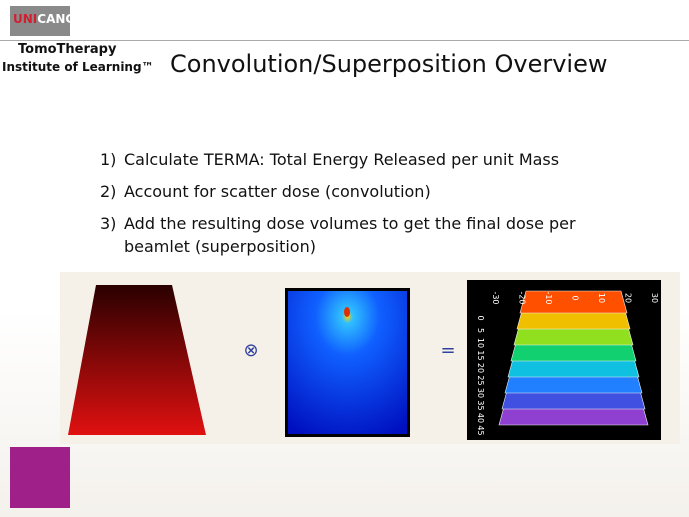  I want to click on plot-tick-label: 5, so click(480, 330).